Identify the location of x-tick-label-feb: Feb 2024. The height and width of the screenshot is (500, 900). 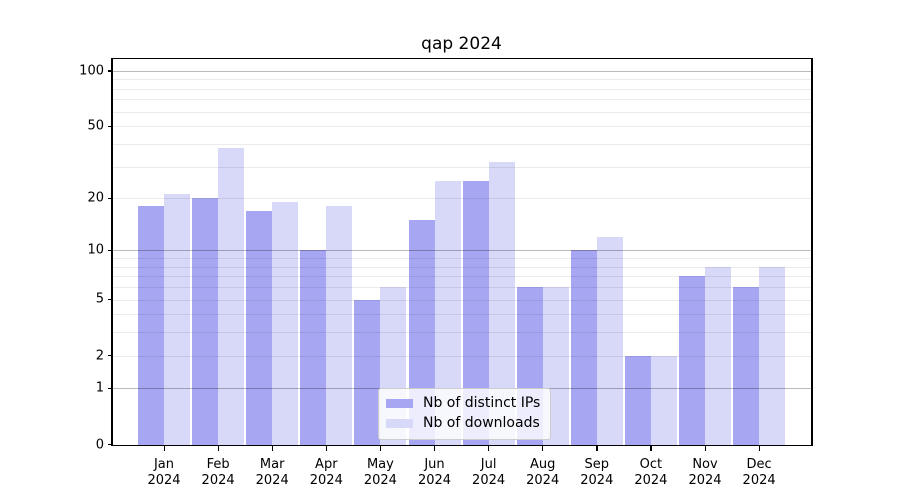
(218, 473).